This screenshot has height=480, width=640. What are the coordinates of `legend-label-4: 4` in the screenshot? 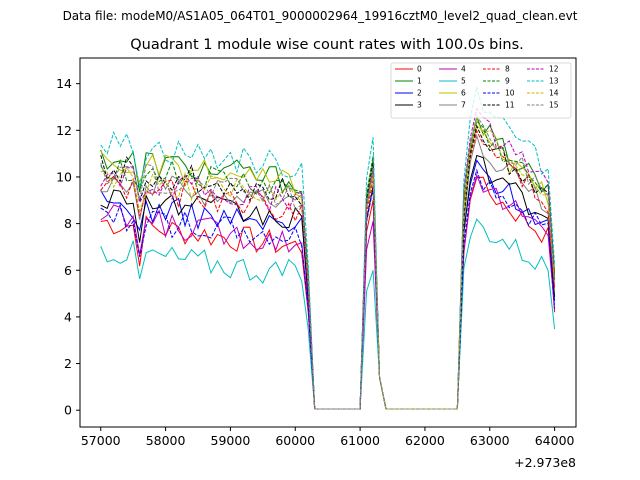 It's located at (463, 69).